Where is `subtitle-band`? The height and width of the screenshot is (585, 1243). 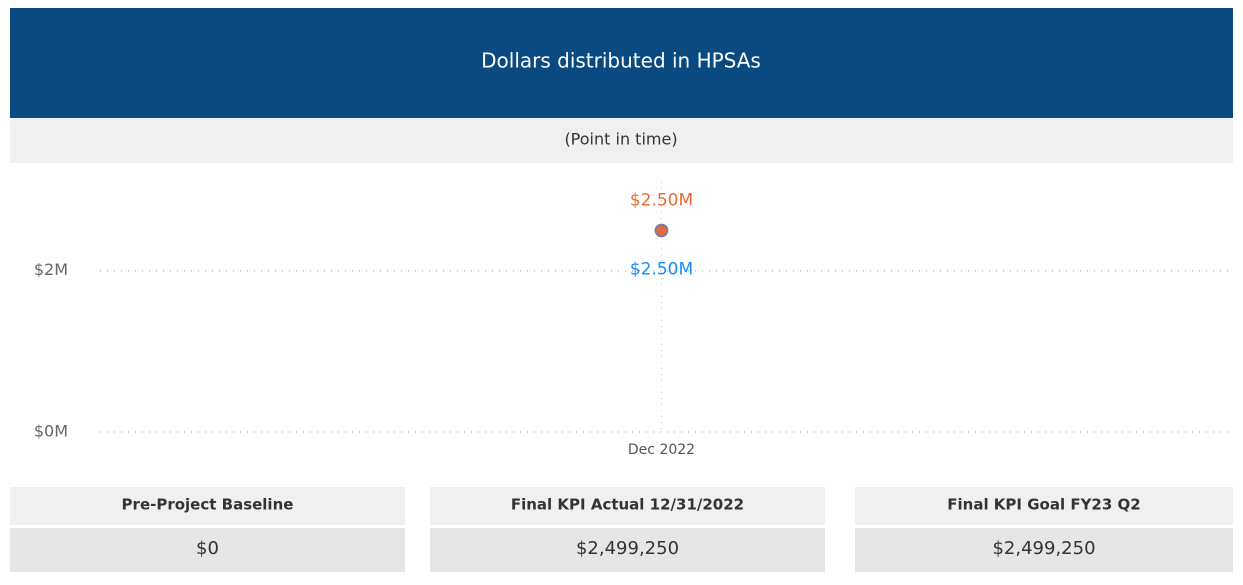
subtitle-band is located at coordinates (621, 140).